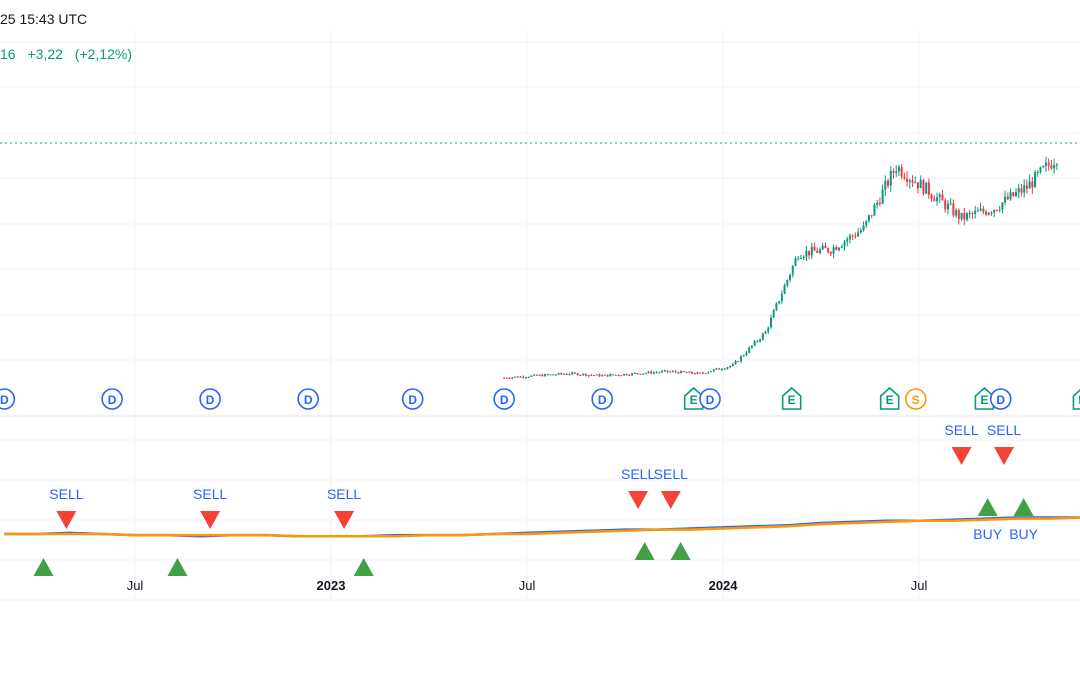 This screenshot has width=1080, height=675. What do you see at coordinates (8, 54) in the screenshot?
I see `last-price: 16` at bounding box center [8, 54].